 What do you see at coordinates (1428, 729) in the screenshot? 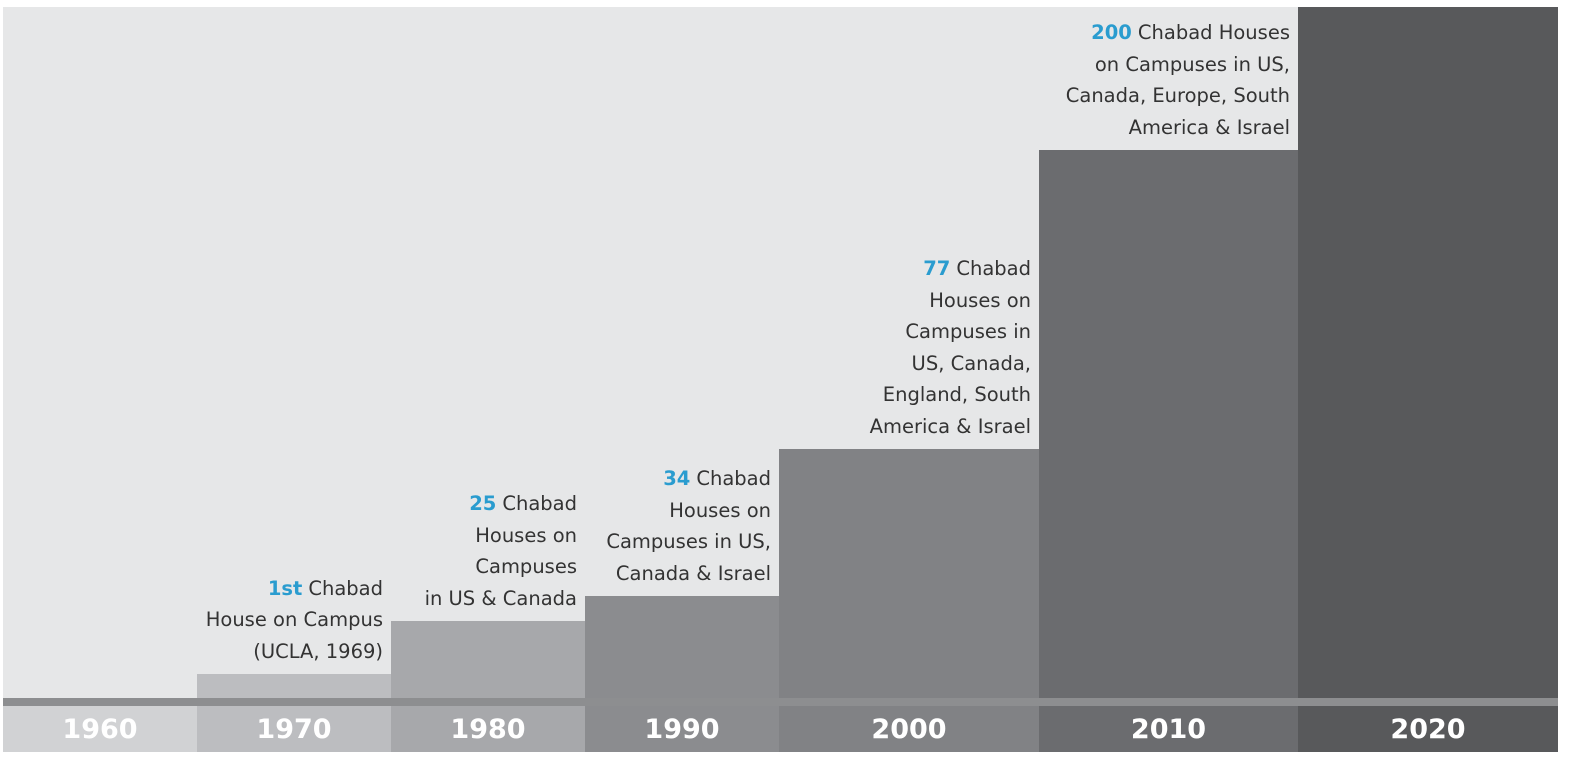
I see `year-label: 2020` at bounding box center [1428, 729].